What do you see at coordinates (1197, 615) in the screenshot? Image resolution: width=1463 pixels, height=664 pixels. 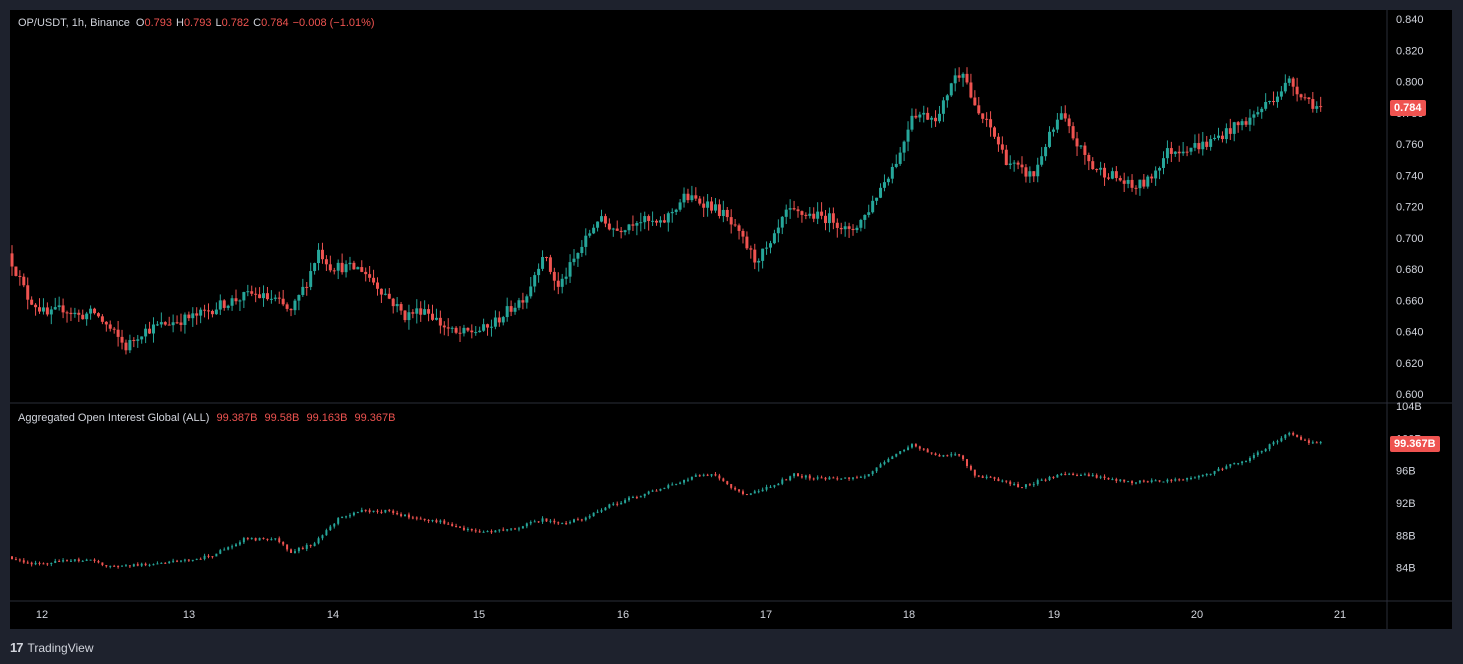 I see `time-tick-label: 20` at bounding box center [1197, 615].